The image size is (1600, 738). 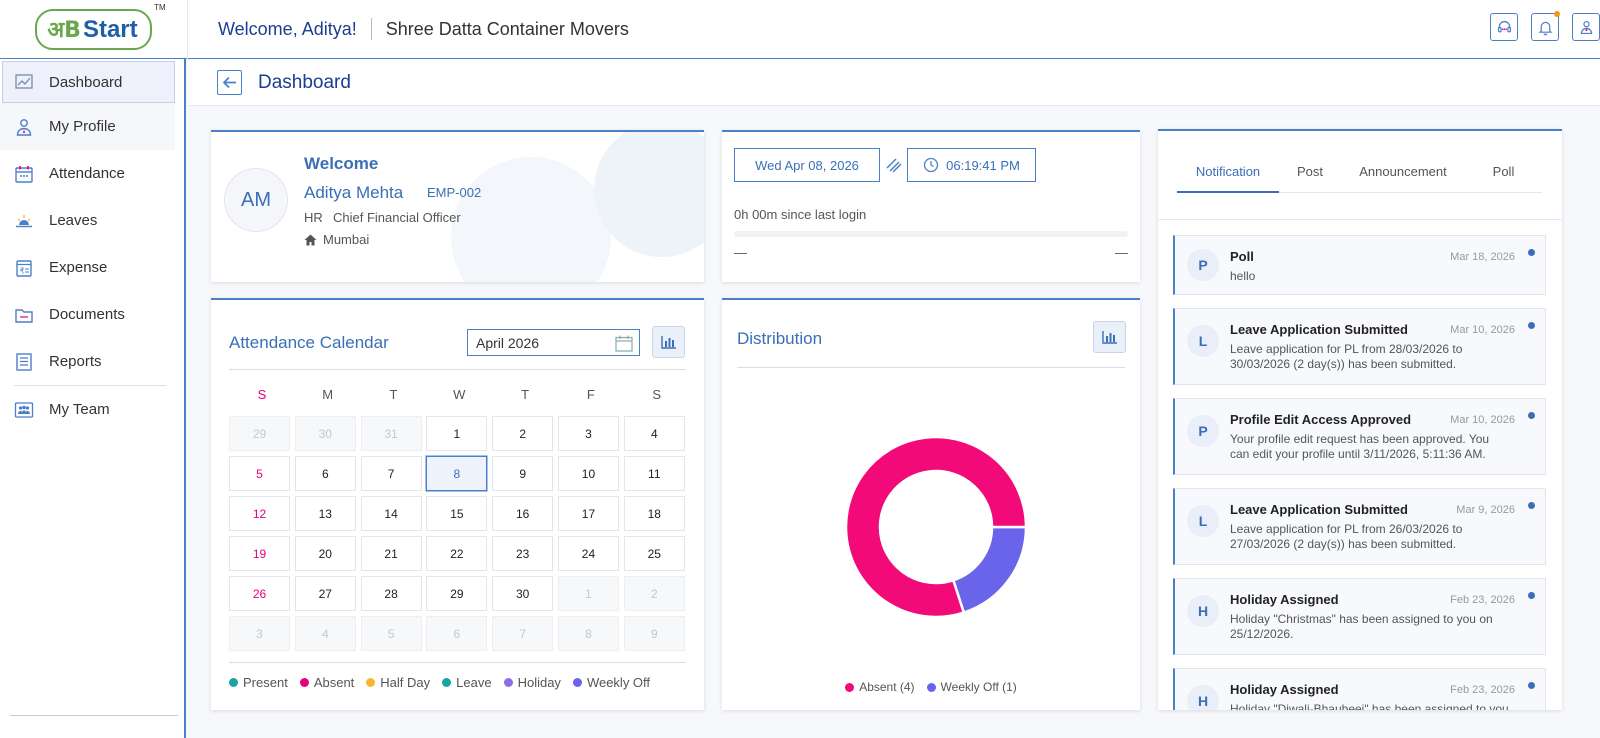 What do you see at coordinates (92, 409) in the screenshot?
I see `sidebar-item-my-team: My Team` at bounding box center [92, 409].